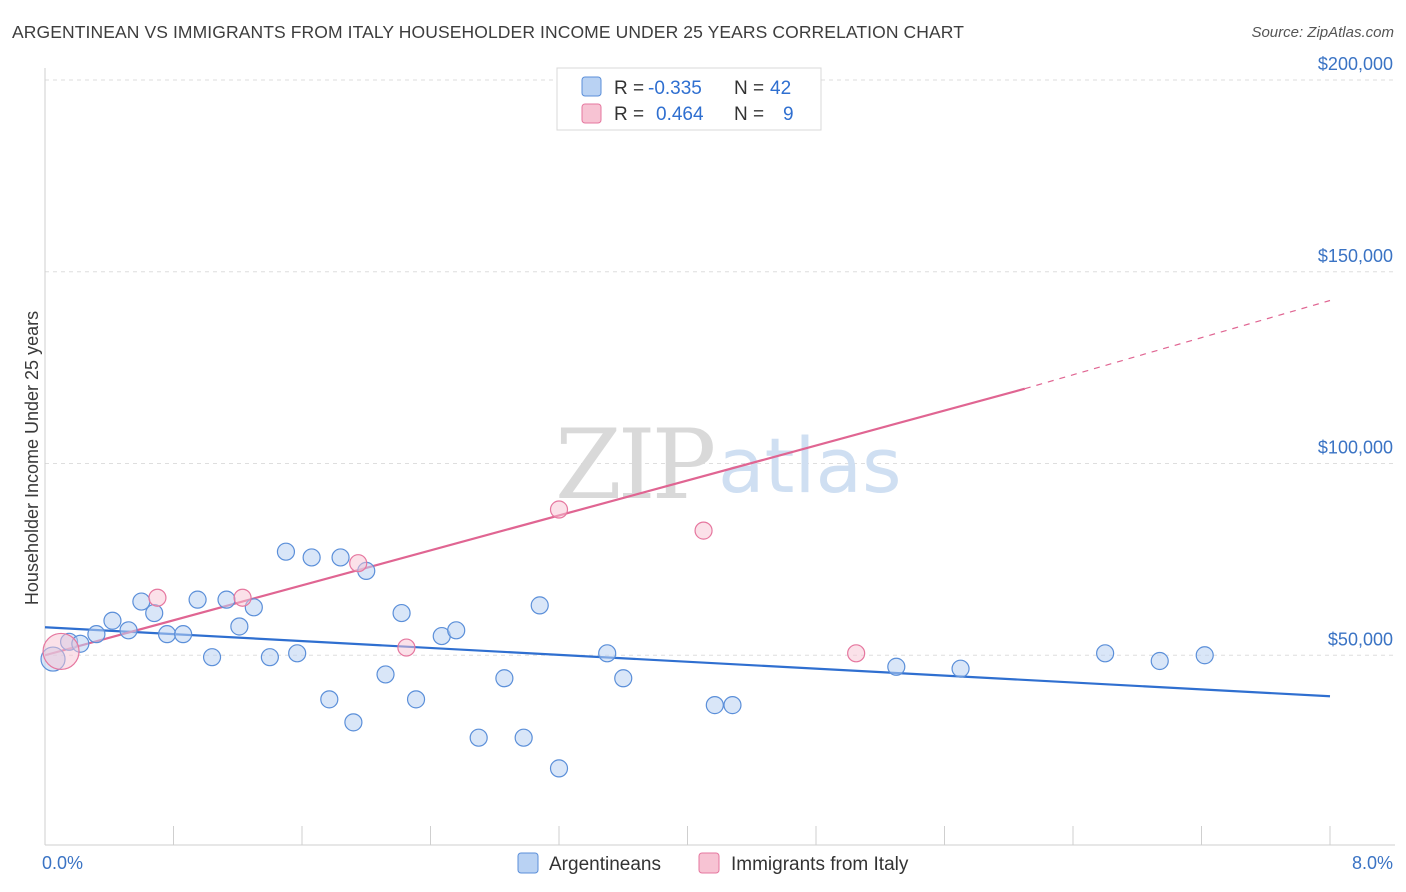 This screenshot has height=892, width=1406. Describe the element at coordinates (1372, 863) in the screenshot. I see `x-tick-label: 8.0%` at that location.